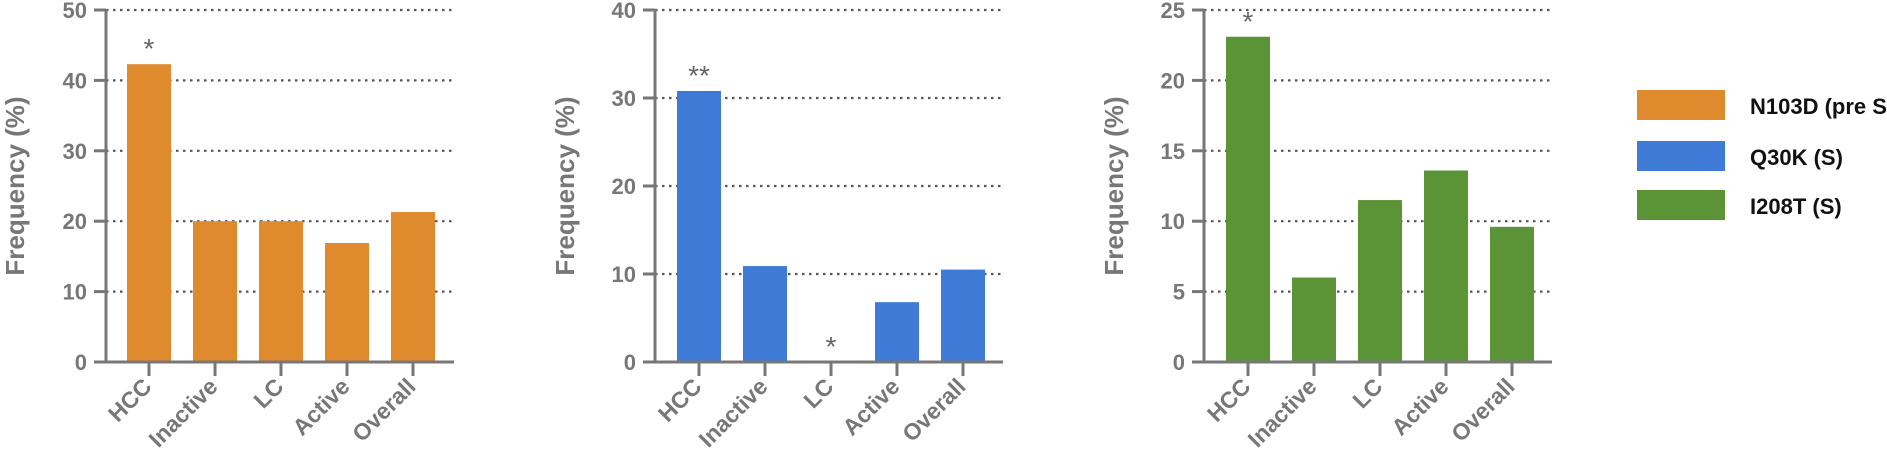 This screenshot has height=471, width=1887. I want to click on significance-marker: **, so click(699, 75).